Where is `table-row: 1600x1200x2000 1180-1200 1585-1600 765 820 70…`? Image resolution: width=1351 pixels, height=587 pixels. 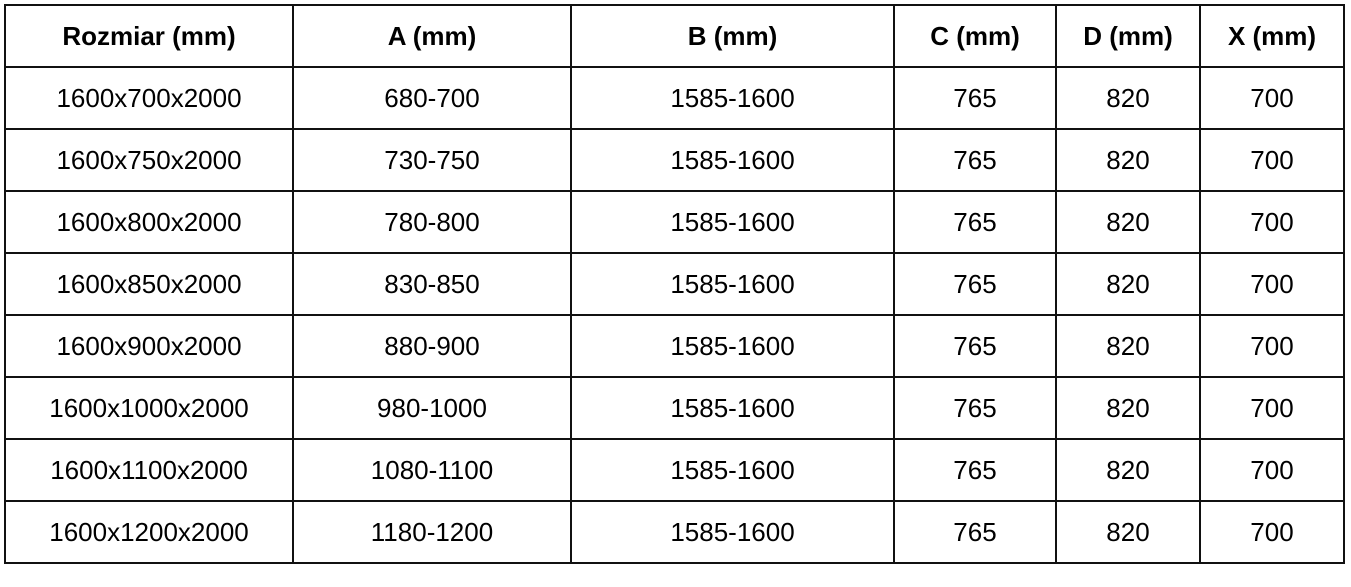
table-row: 1600x1200x2000 1180-1200 1585-1600 765 820 70… is located at coordinates (674, 532).